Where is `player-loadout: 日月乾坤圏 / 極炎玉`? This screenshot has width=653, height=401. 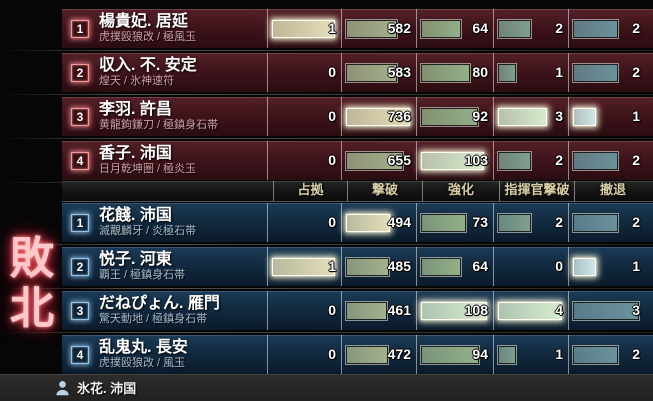
player-loadout: 日月乾坤圏 / 極炎玉 is located at coordinates (148, 169).